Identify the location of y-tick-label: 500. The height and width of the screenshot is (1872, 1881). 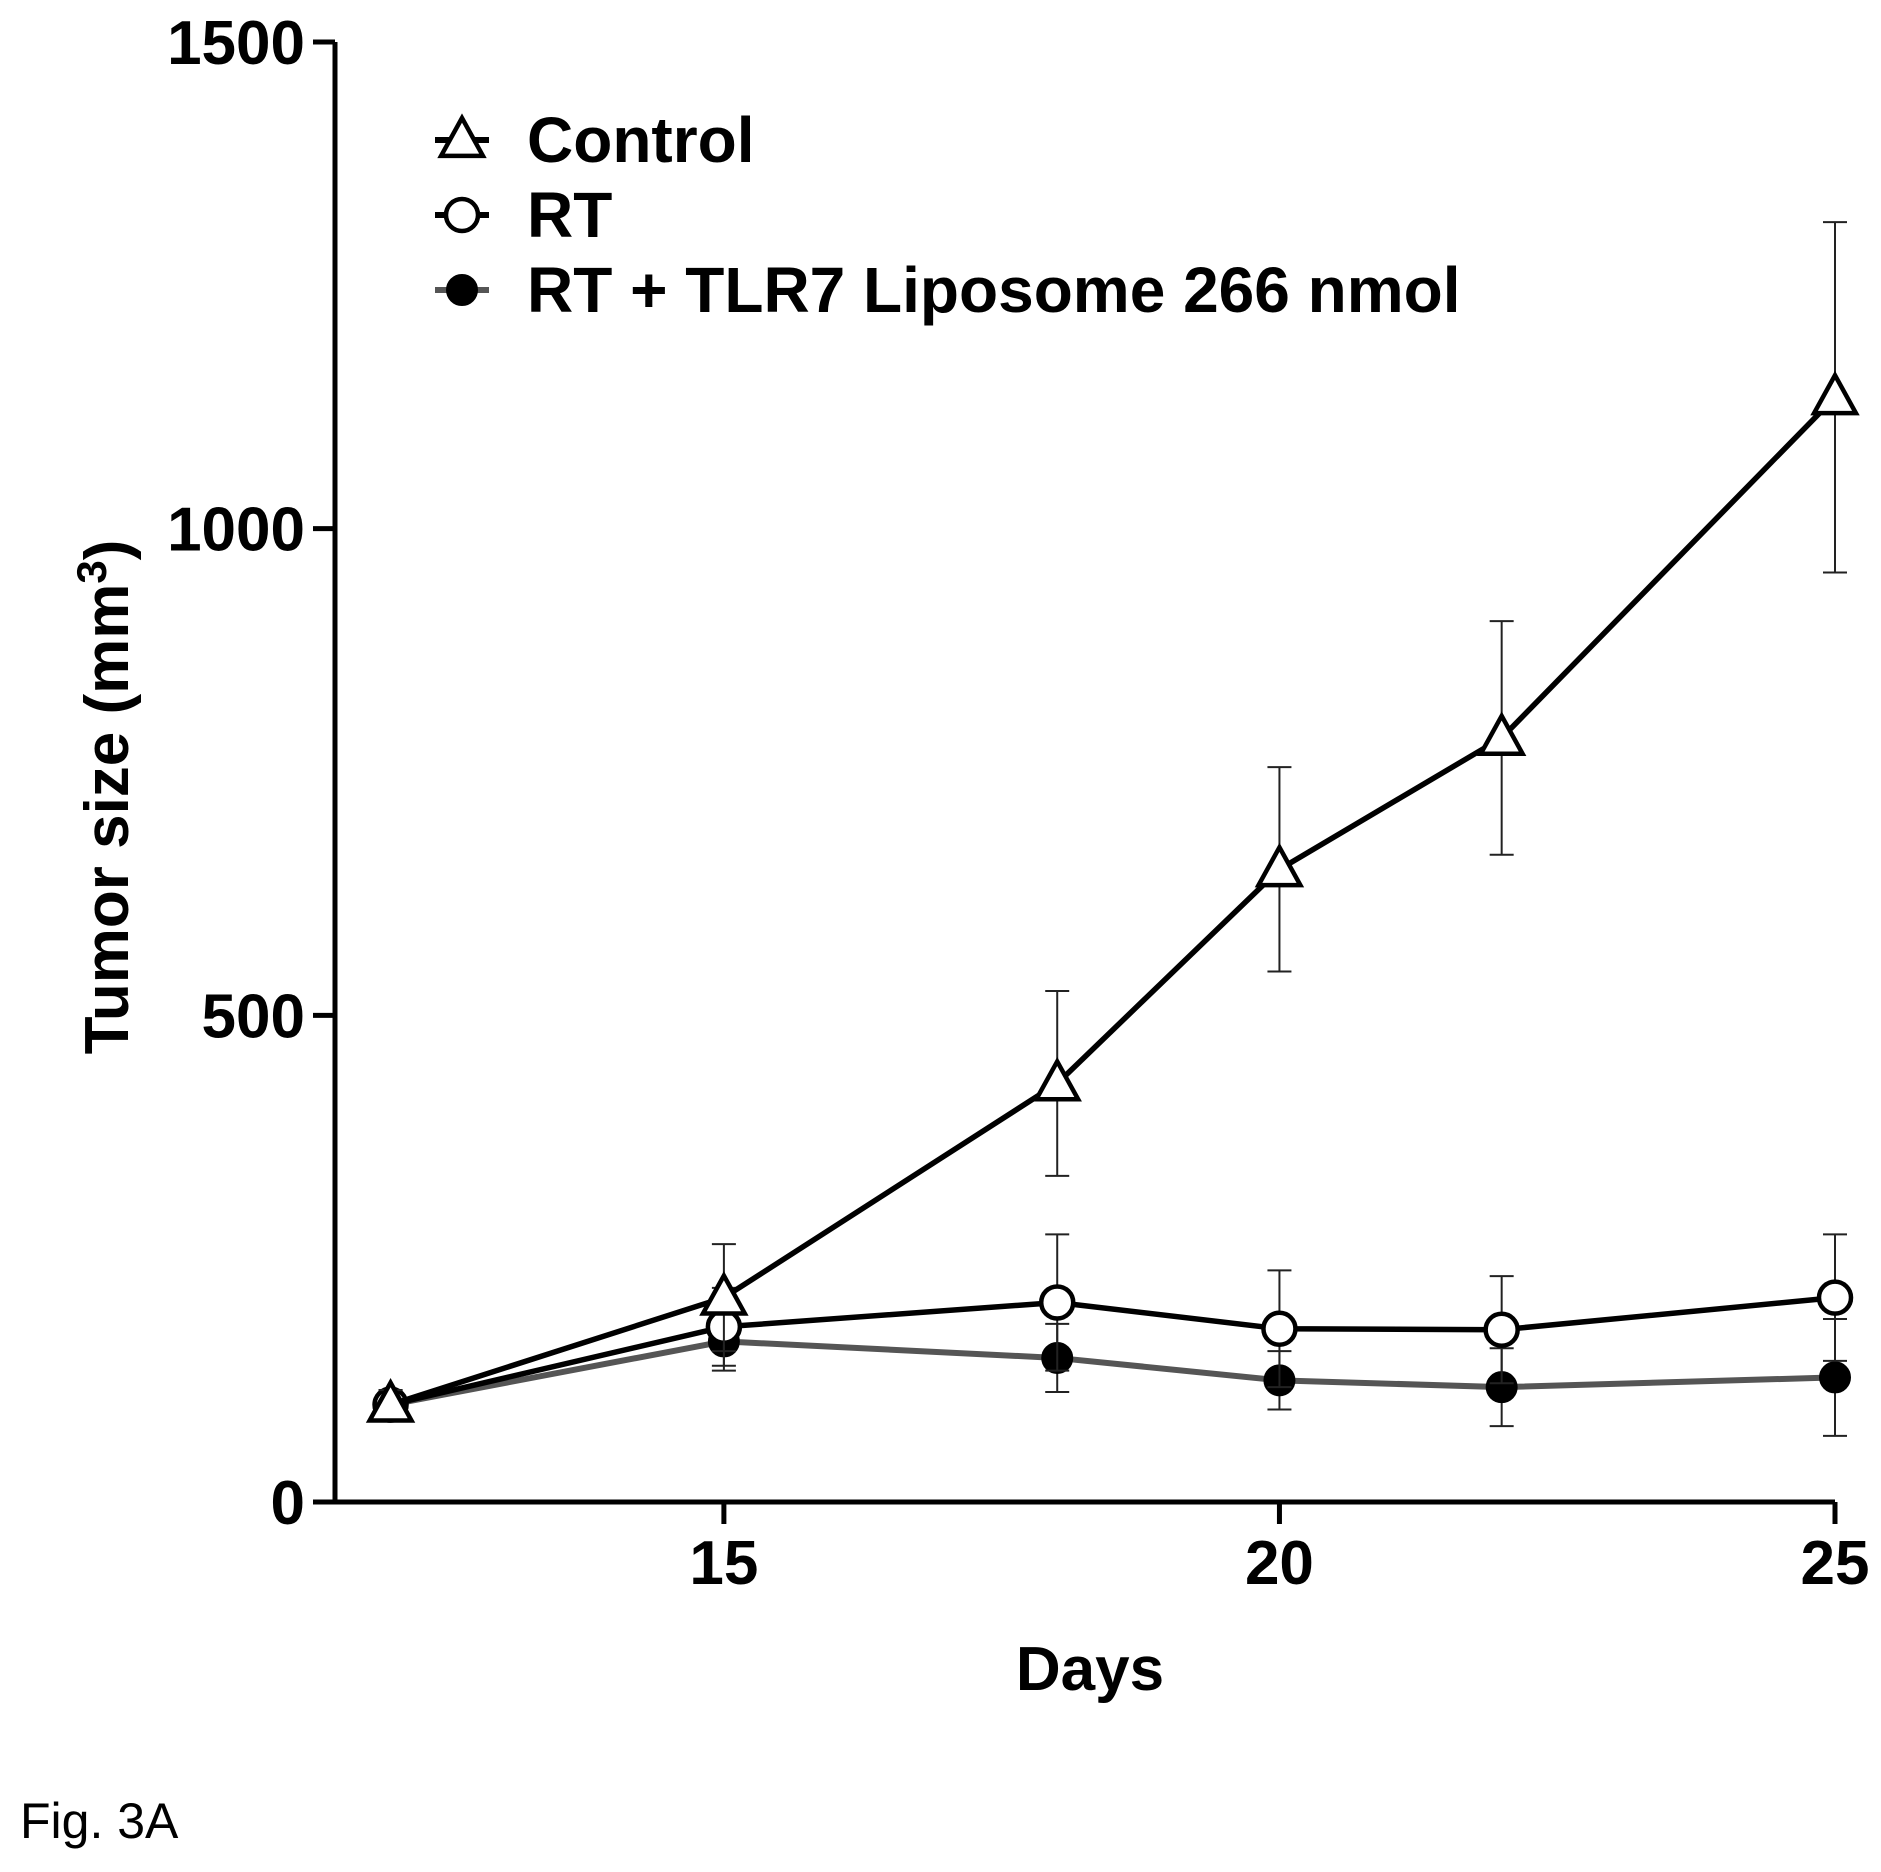
(253, 1016).